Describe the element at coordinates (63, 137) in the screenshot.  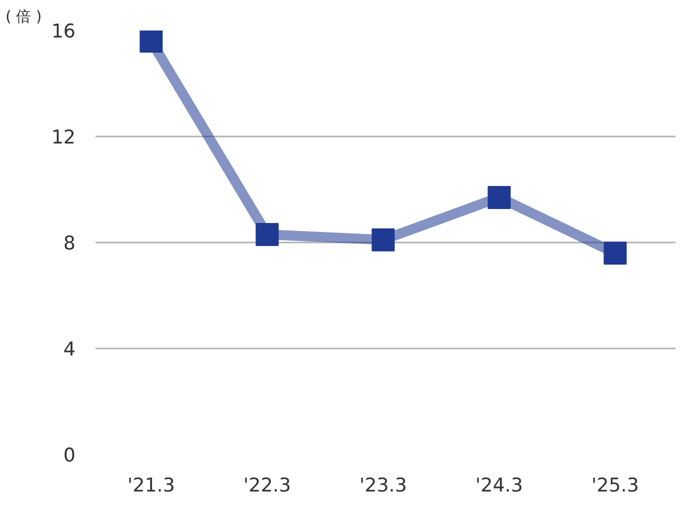
I see `y-tick-label: 12` at that location.